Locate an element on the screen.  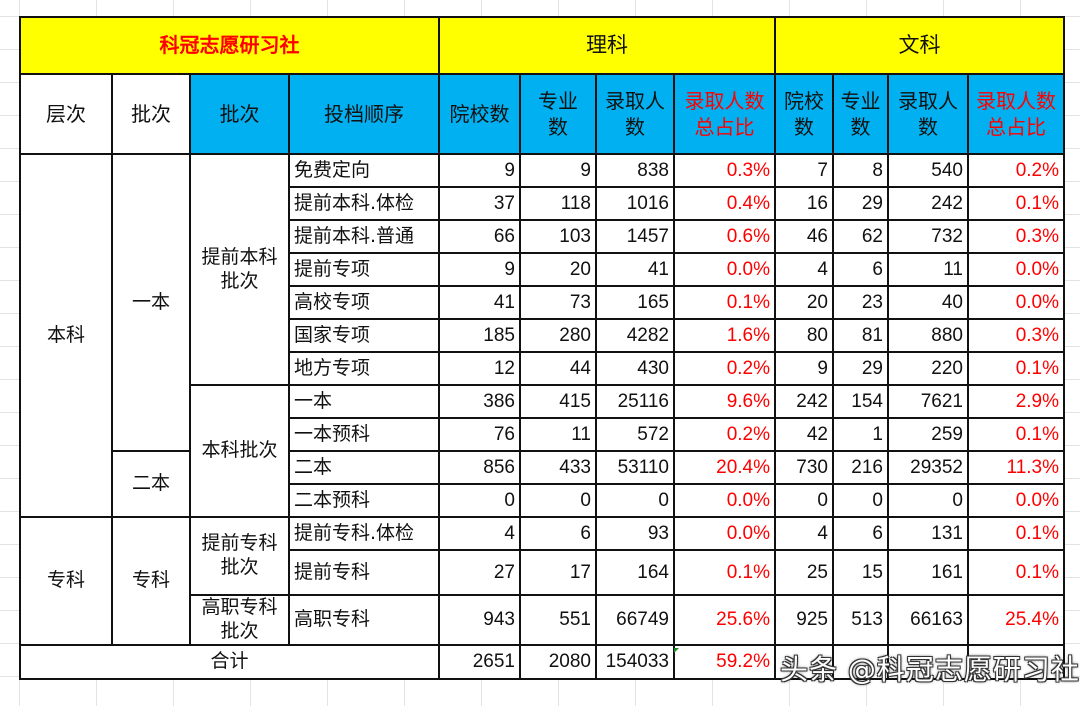
col-header-sci-schools: 院校数 is located at coordinates (479, 114).